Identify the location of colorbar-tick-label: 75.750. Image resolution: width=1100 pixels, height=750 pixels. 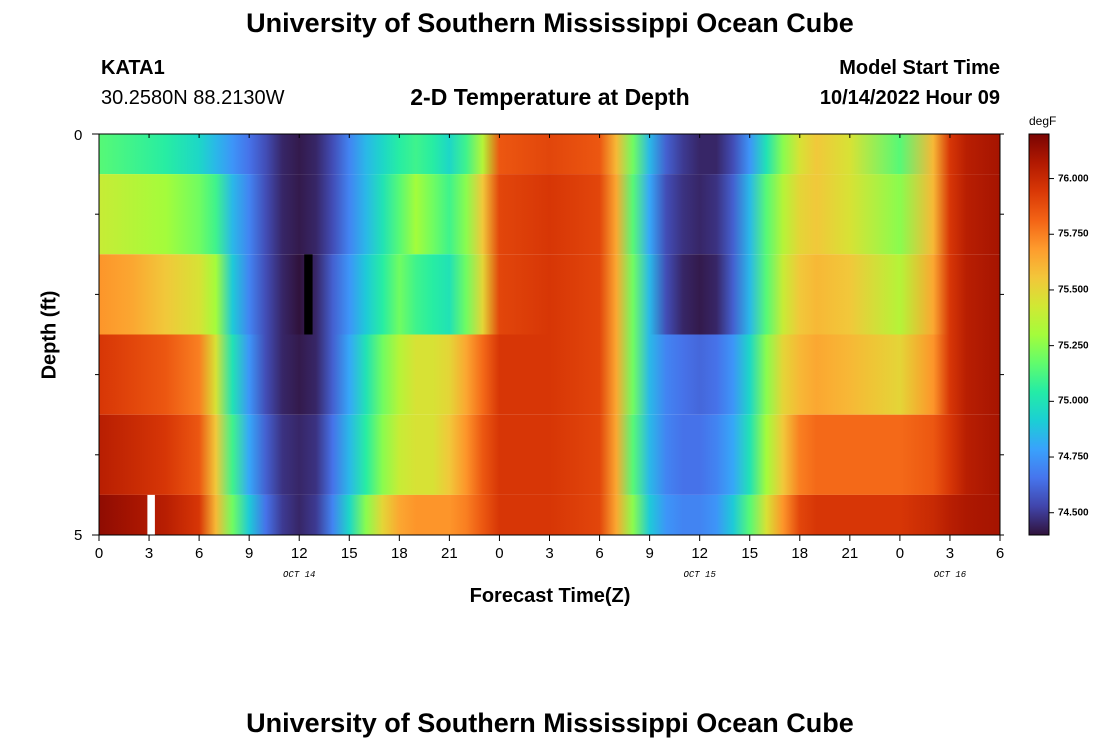
(1073, 234).